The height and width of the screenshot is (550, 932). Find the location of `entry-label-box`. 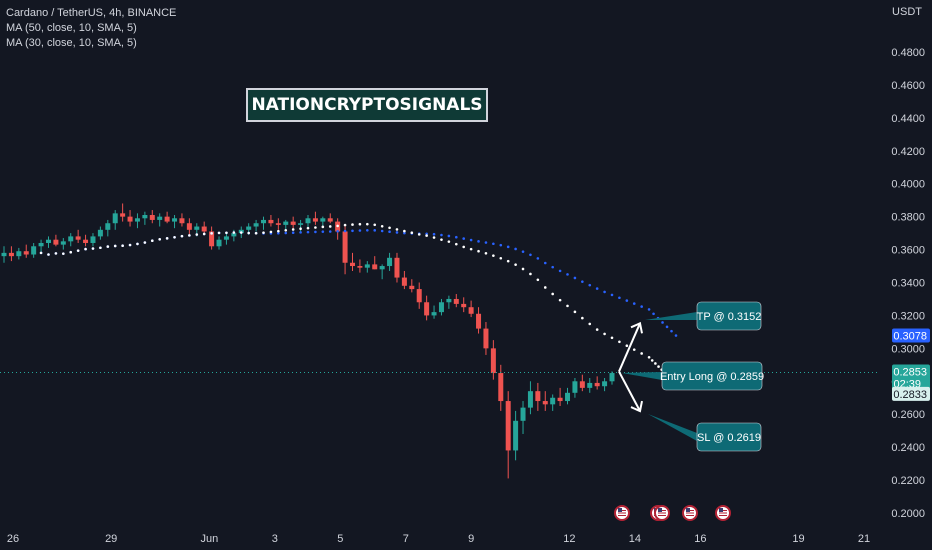

entry-label-box is located at coordinates (712, 376).